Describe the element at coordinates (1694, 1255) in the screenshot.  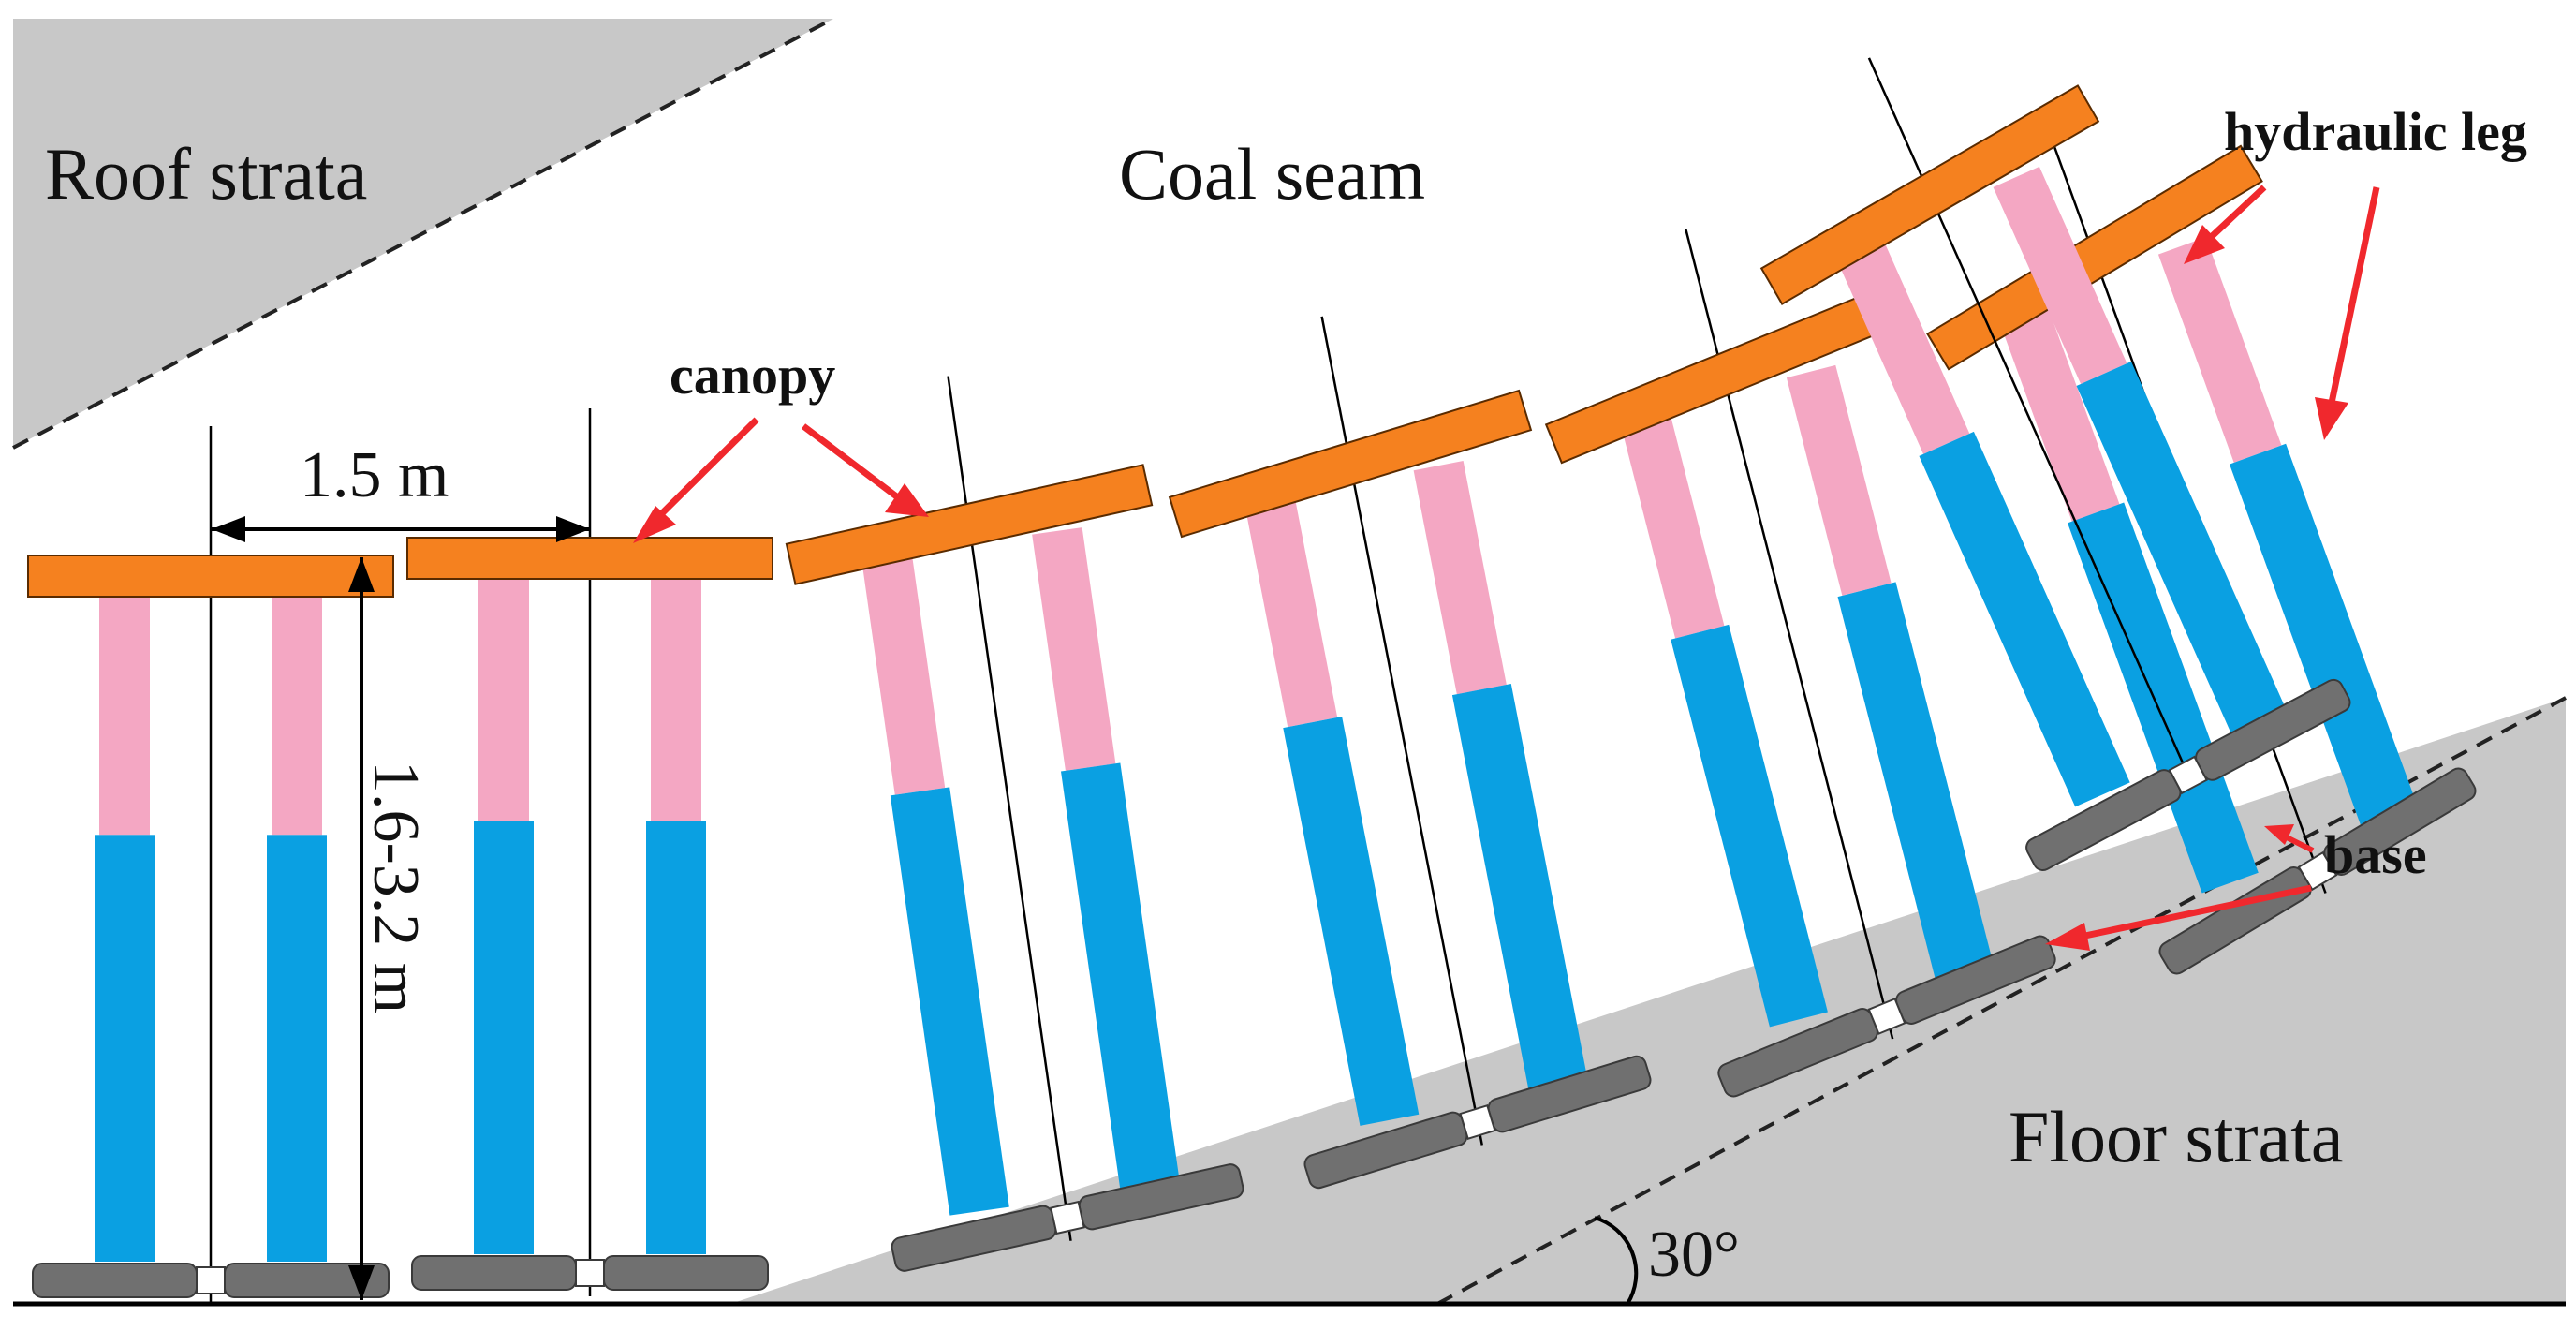
I see `angle-label: 30°` at that location.